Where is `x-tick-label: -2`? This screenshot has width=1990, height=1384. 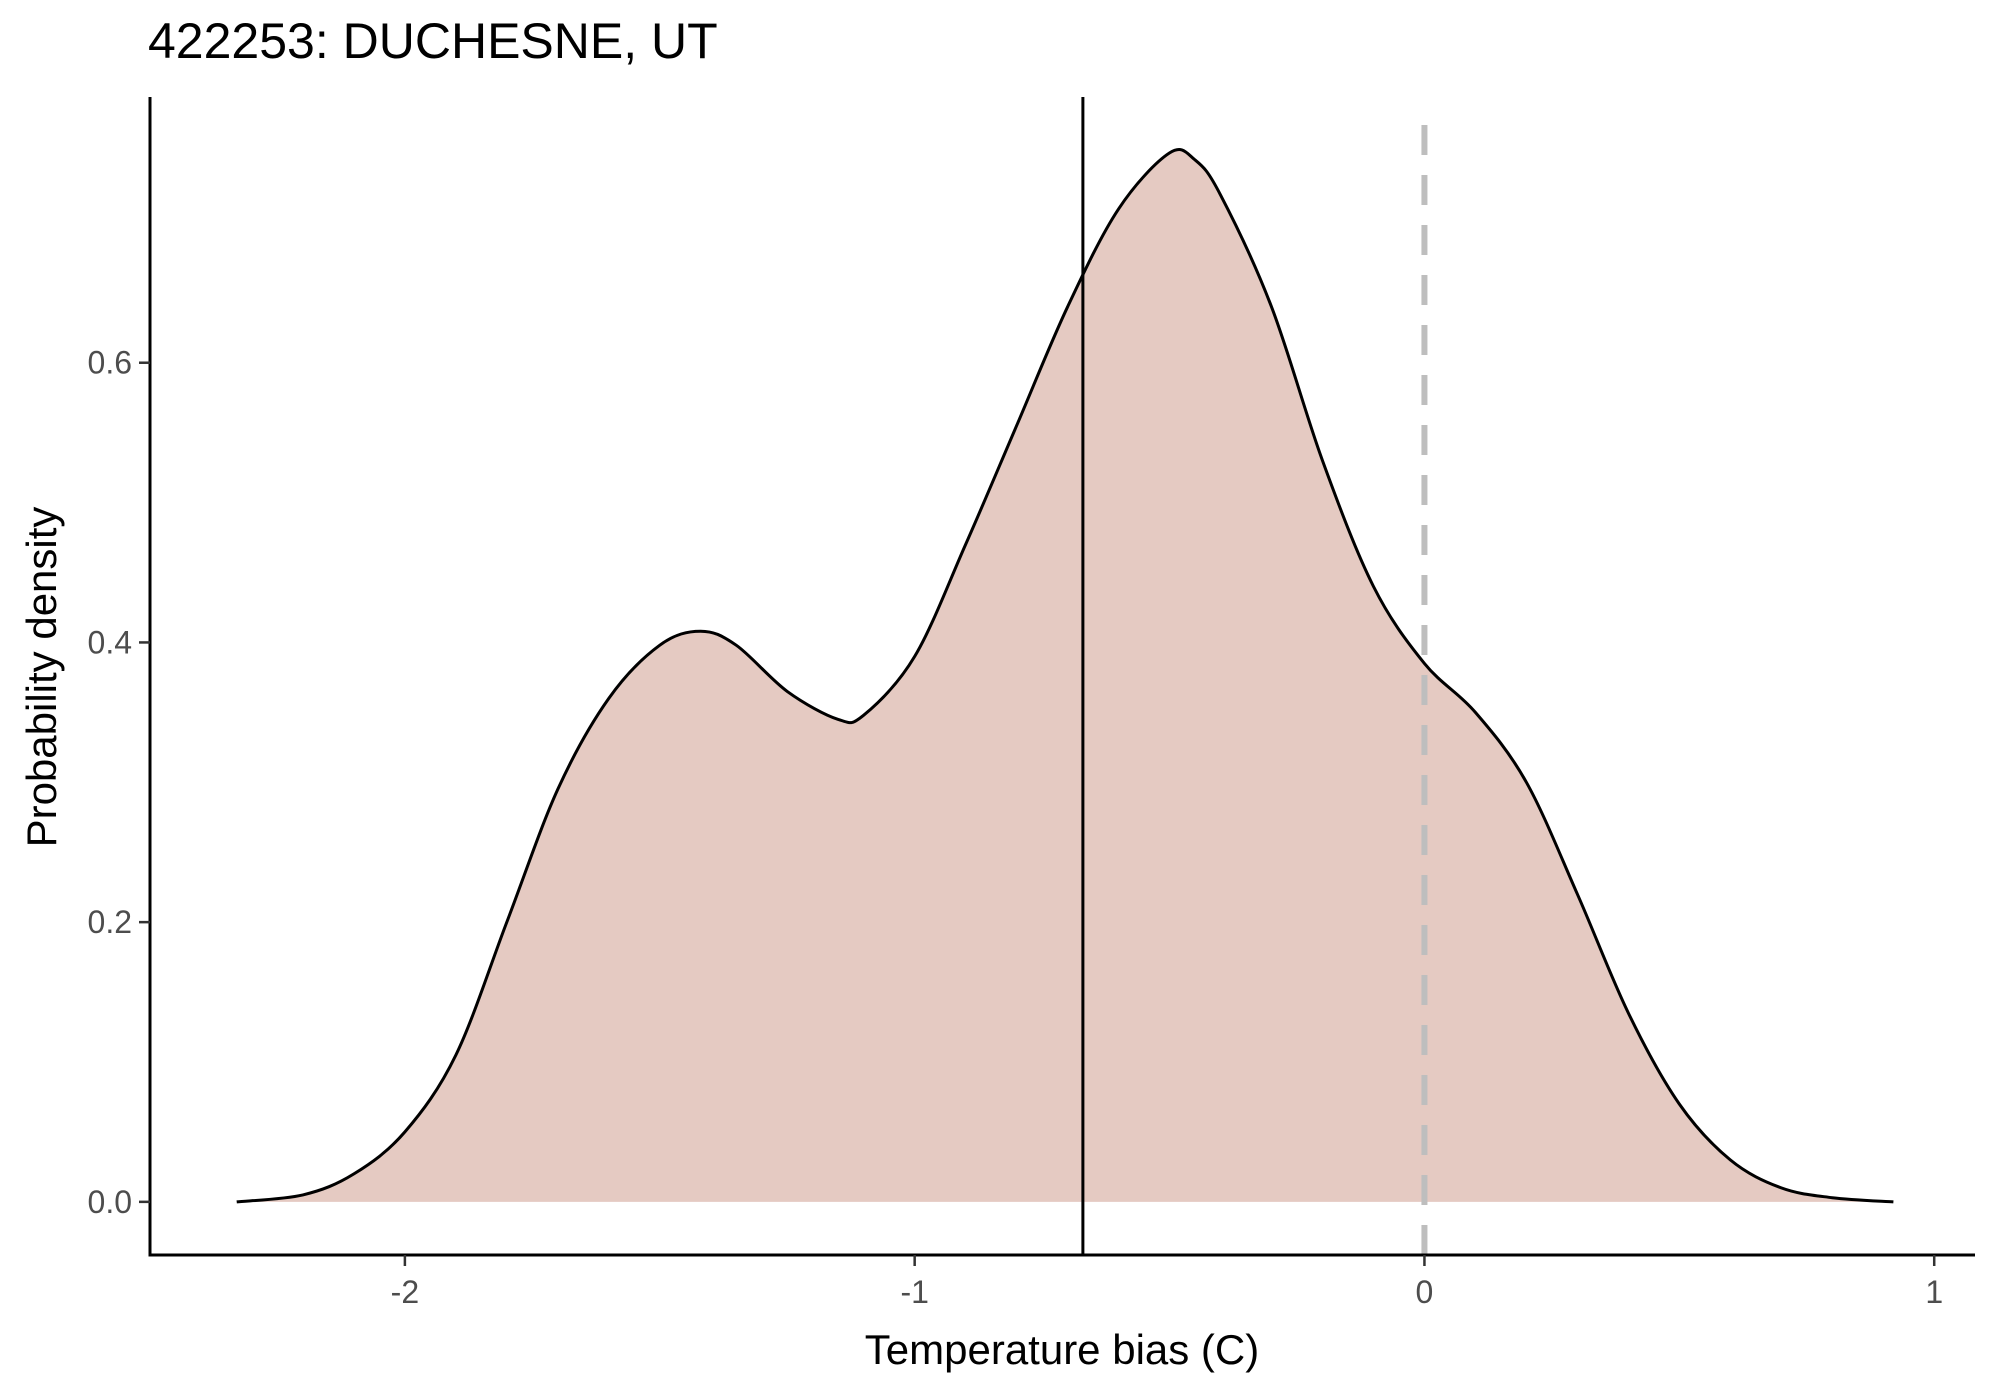
x-tick-label: -2 is located at coordinates (405, 1292).